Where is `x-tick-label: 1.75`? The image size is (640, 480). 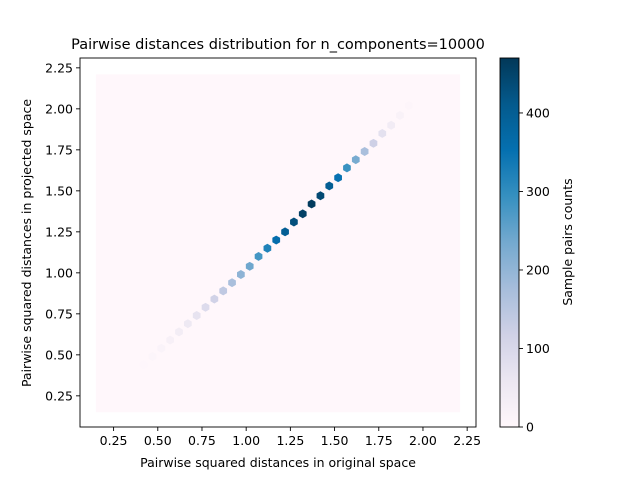 x-tick-label: 1.75 is located at coordinates (379, 440).